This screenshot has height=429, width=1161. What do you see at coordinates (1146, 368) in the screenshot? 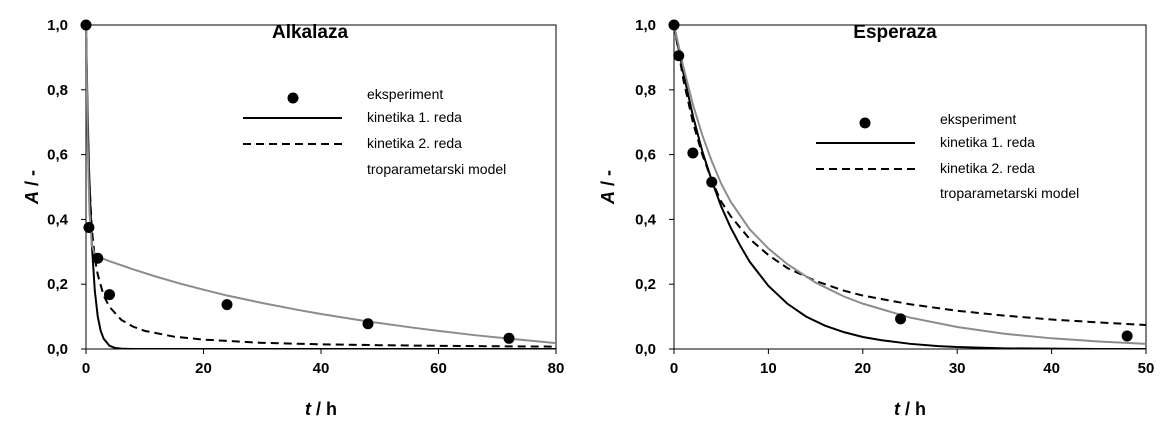
I see `x-tick-label: 50` at bounding box center [1146, 368].